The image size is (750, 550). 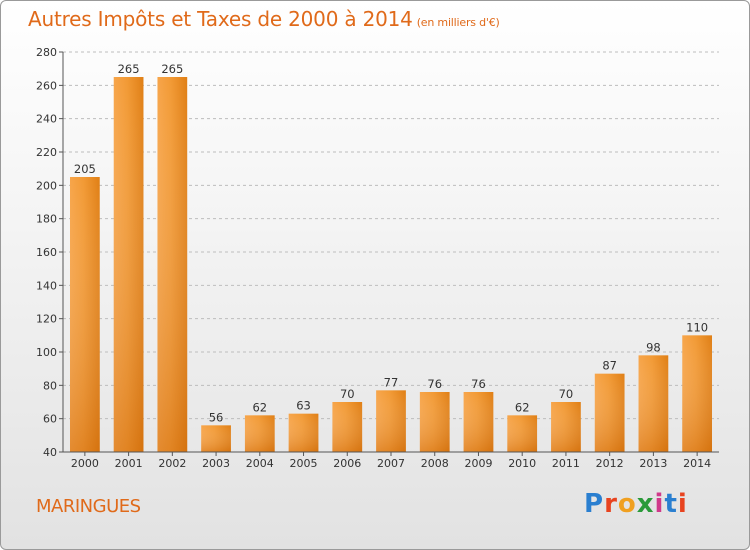 What do you see at coordinates (220, 19) in the screenshot?
I see `chart-title-text: Autres Impôts et Taxes de 2000 à 2014` at bounding box center [220, 19].